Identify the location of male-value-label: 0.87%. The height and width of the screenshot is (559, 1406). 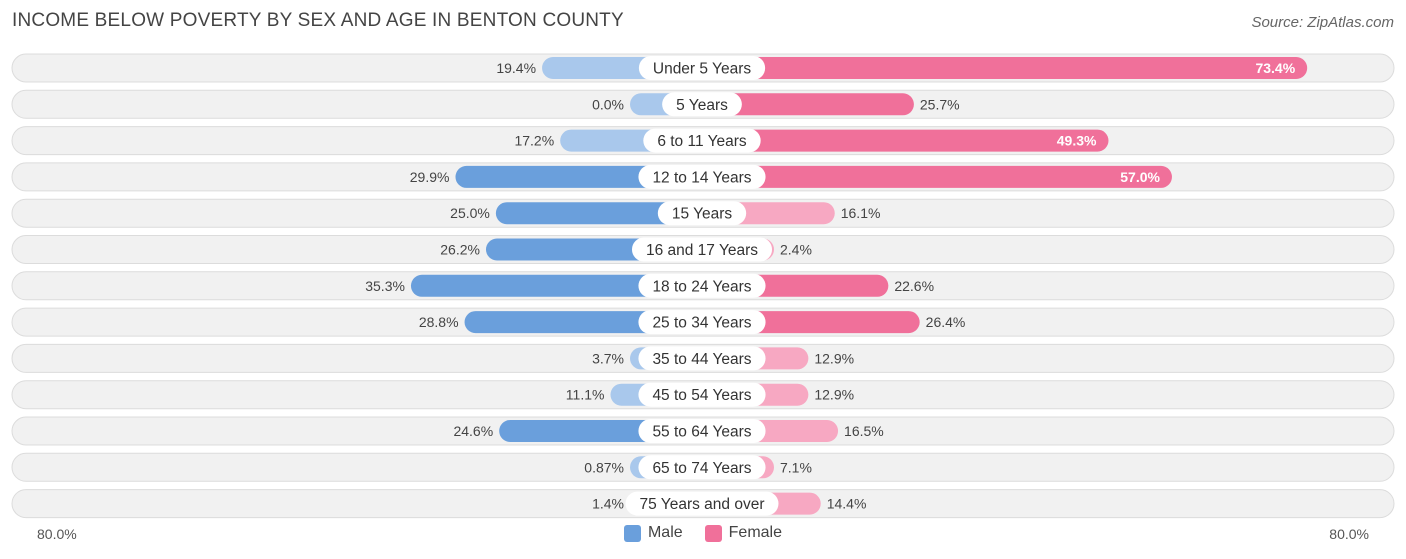
(604, 467).